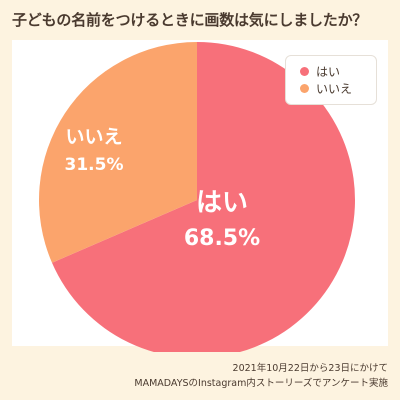 The height and width of the screenshot is (400, 400). What do you see at coordinates (304, 71) in the screenshot?
I see `legend-swatch-yes` at bounding box center [304, 71].